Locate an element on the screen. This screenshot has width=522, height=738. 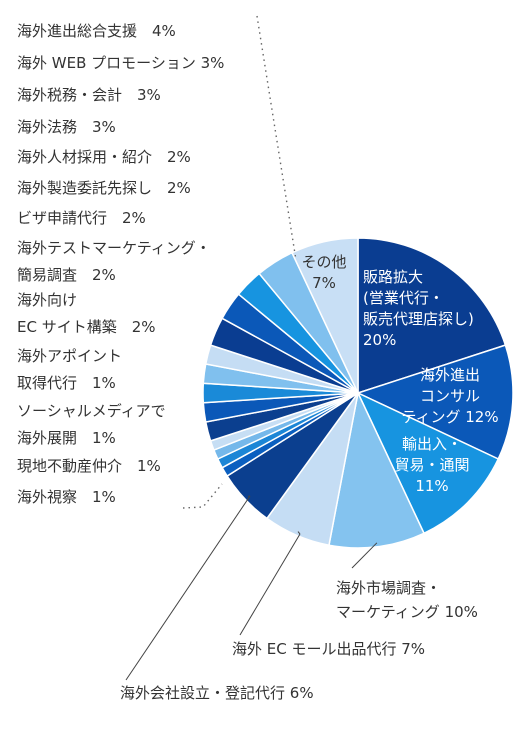
legend-item-2: 海外 WEB プロモーション 3% is located at coordinates (120, 63).